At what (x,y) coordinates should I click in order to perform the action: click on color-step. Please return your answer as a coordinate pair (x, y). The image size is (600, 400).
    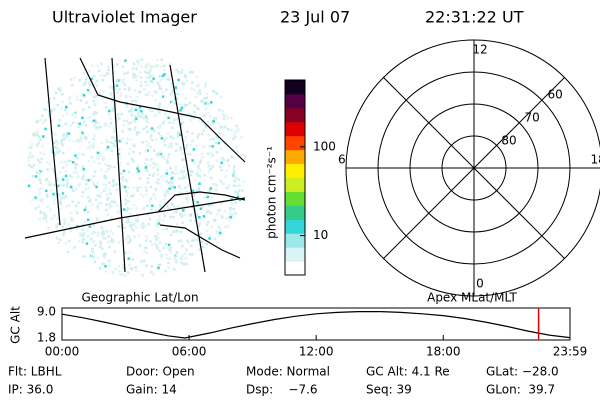
    Looking at the image, I should click on (295, 143).